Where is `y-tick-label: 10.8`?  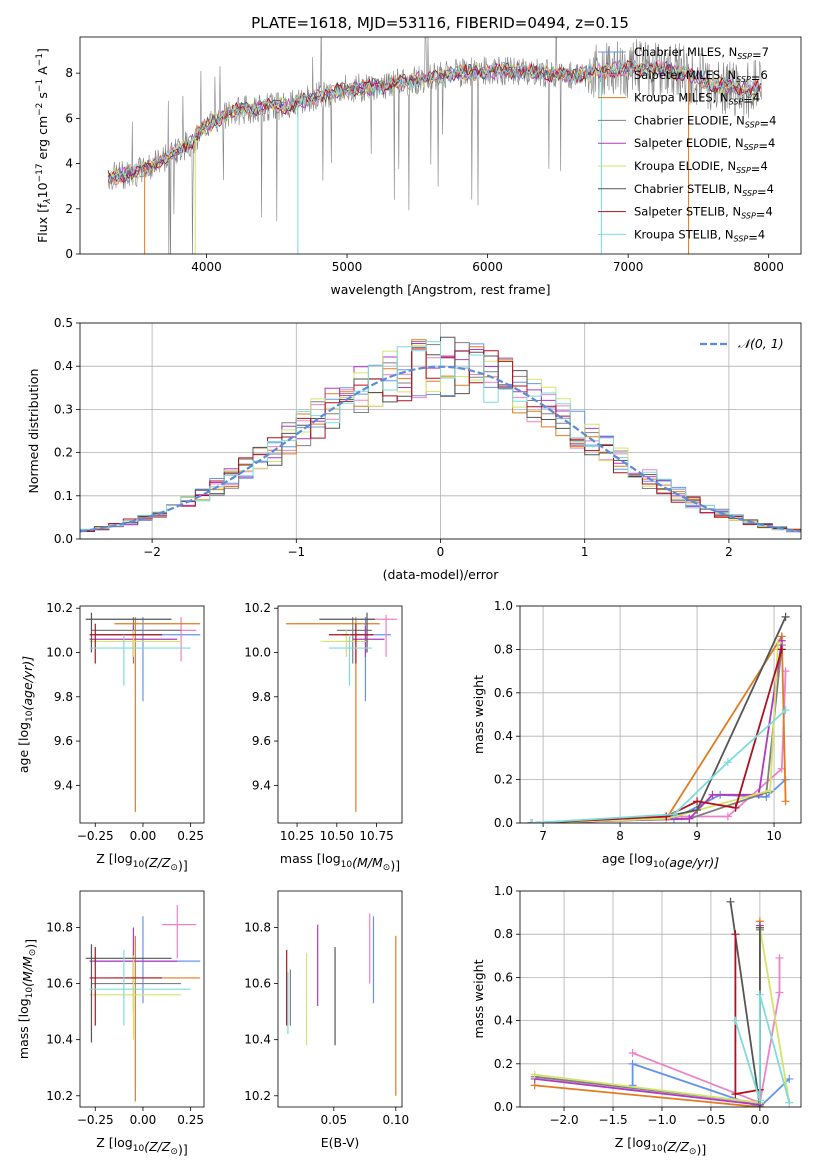
y-tick-label: 10.8 is located at coordinates (59, 927).